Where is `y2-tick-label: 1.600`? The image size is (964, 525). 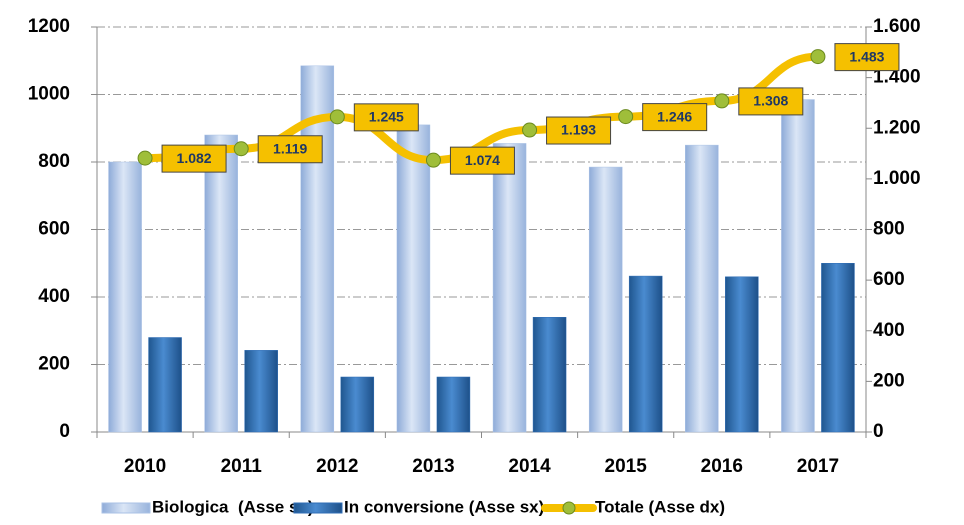 y2-tick-label: 1.600 is located at coordinates (897, 26).